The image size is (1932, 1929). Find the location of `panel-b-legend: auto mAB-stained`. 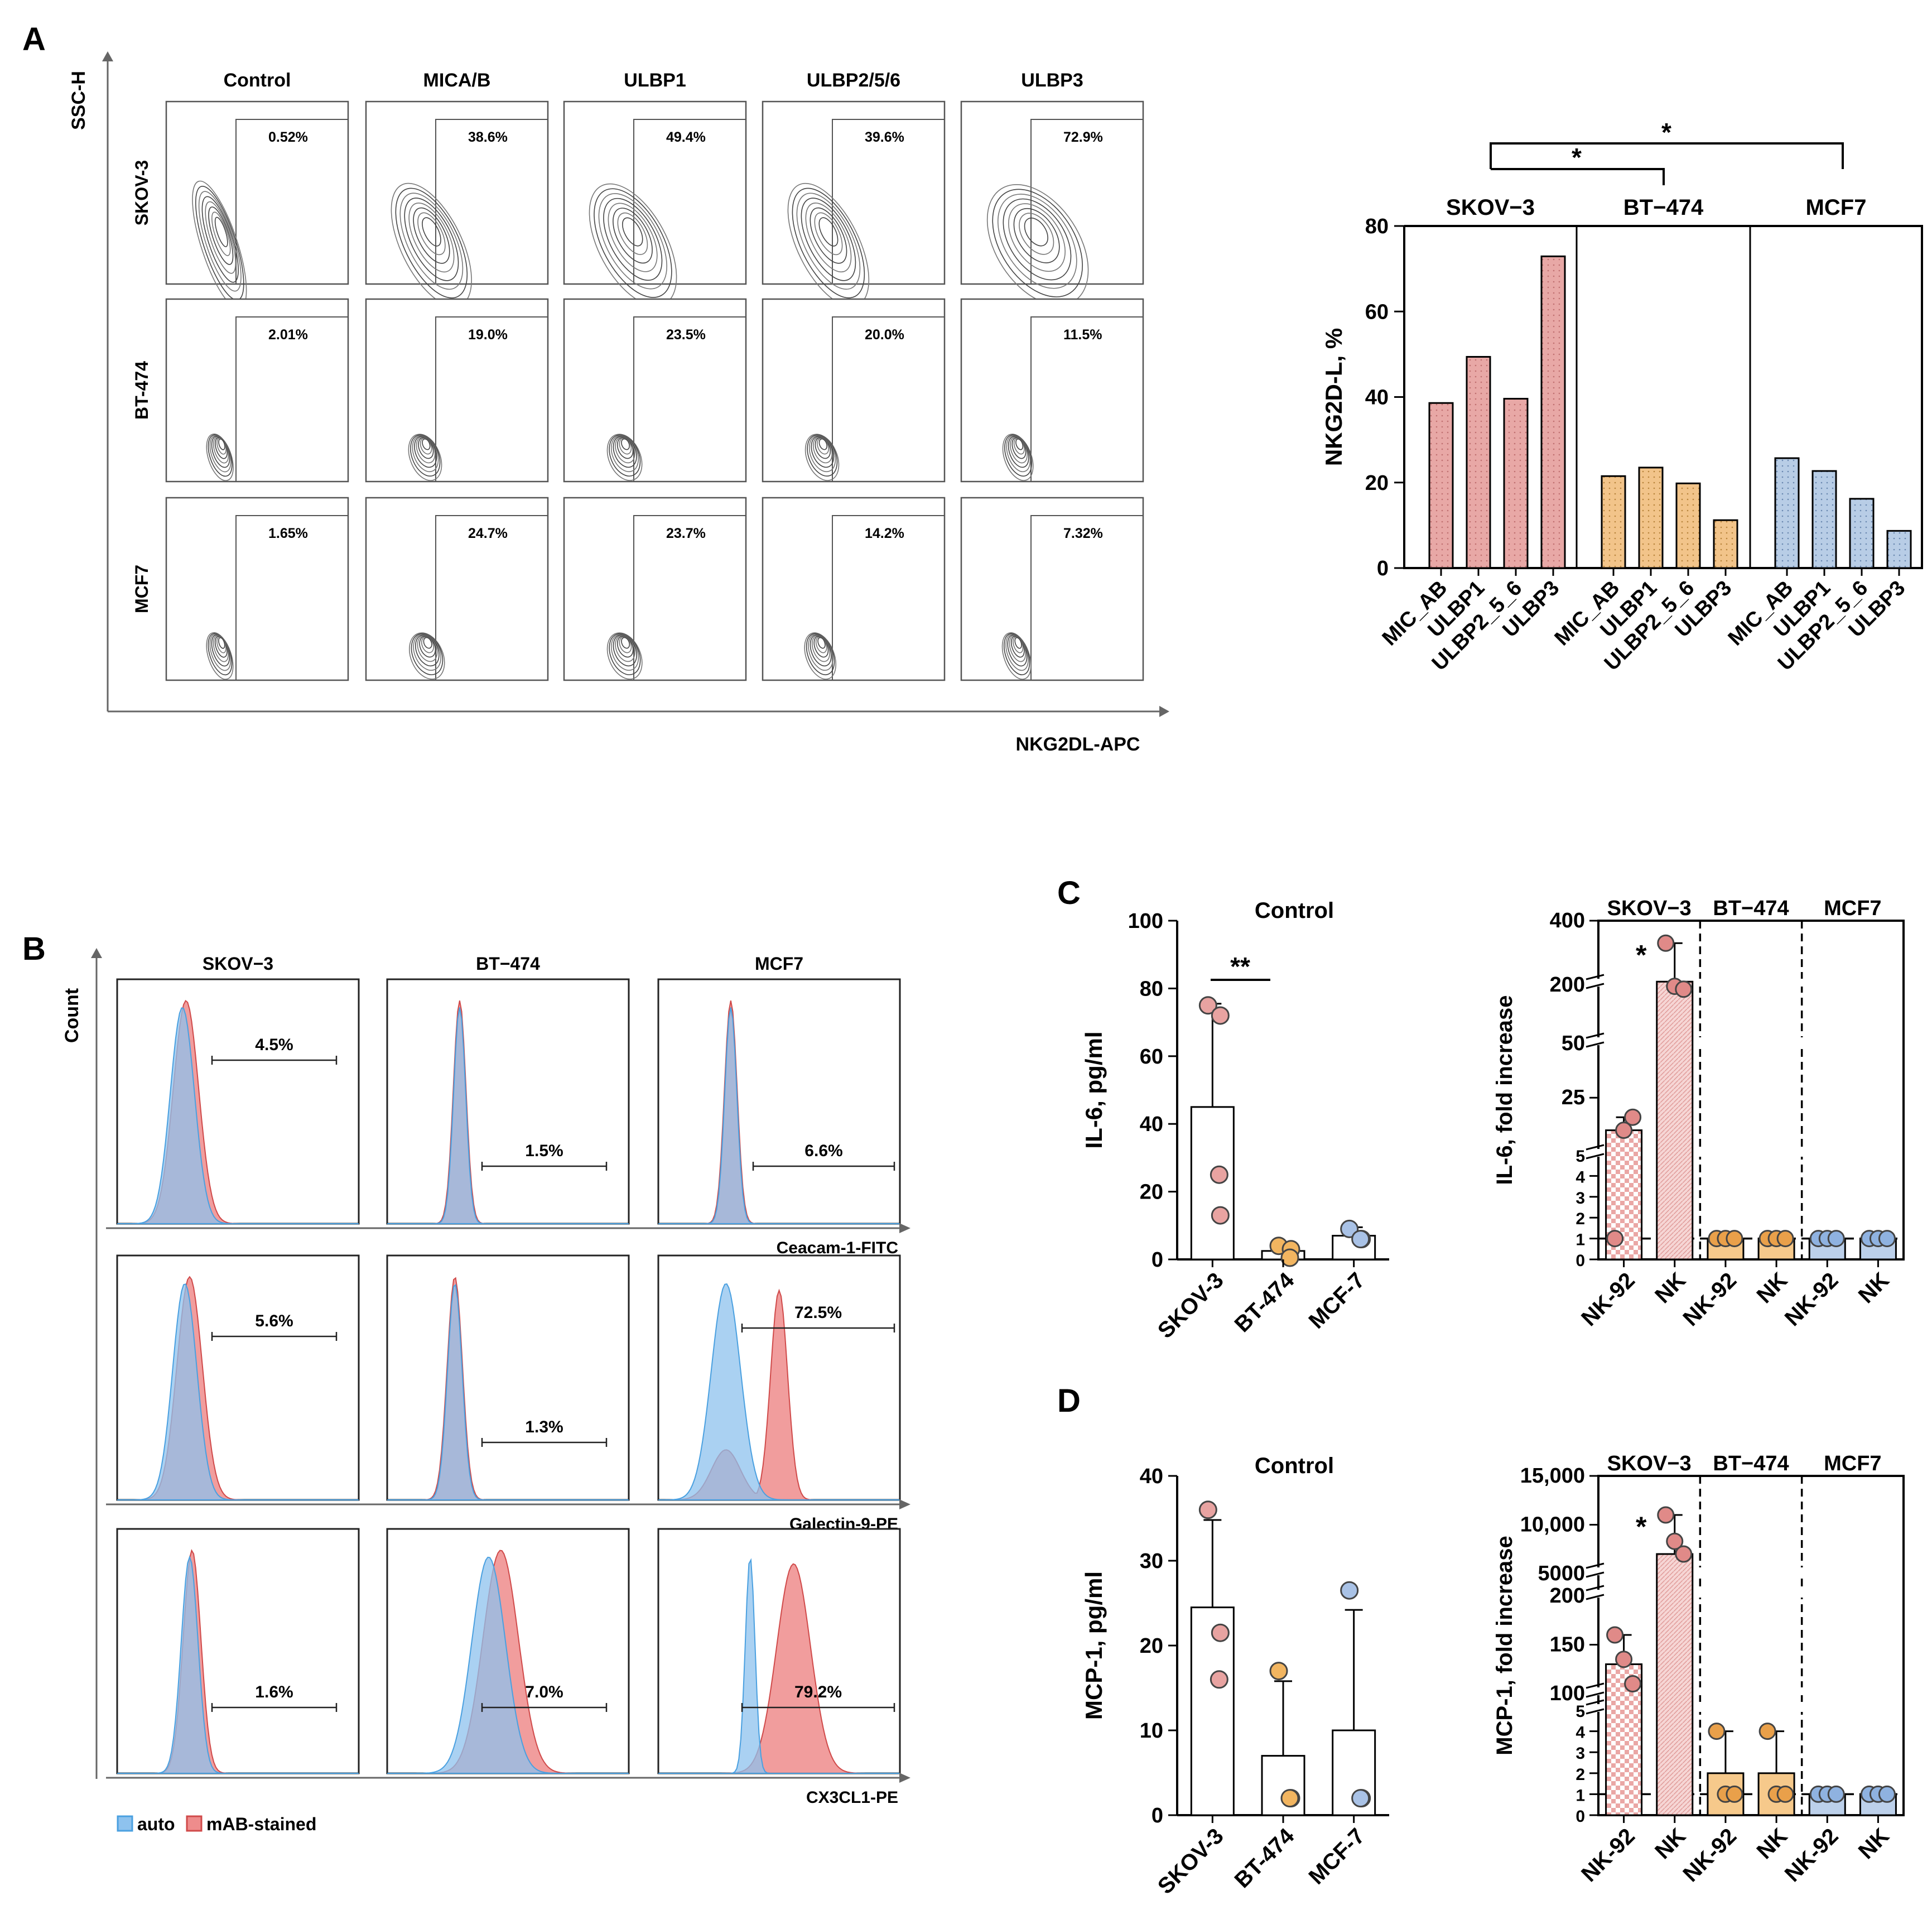

panel-b-legend: auto mAB-stained is located at coordinates (216, 1824).